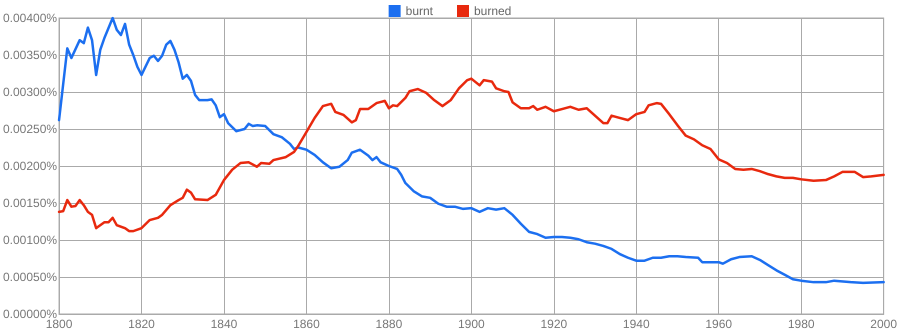 The height and width of the screenshot is (330, 900). What do you see at coordinates (30, 129) in the screenshot?
I see `y-tick-label: 0.00250%` at bounding box center [30, 129].